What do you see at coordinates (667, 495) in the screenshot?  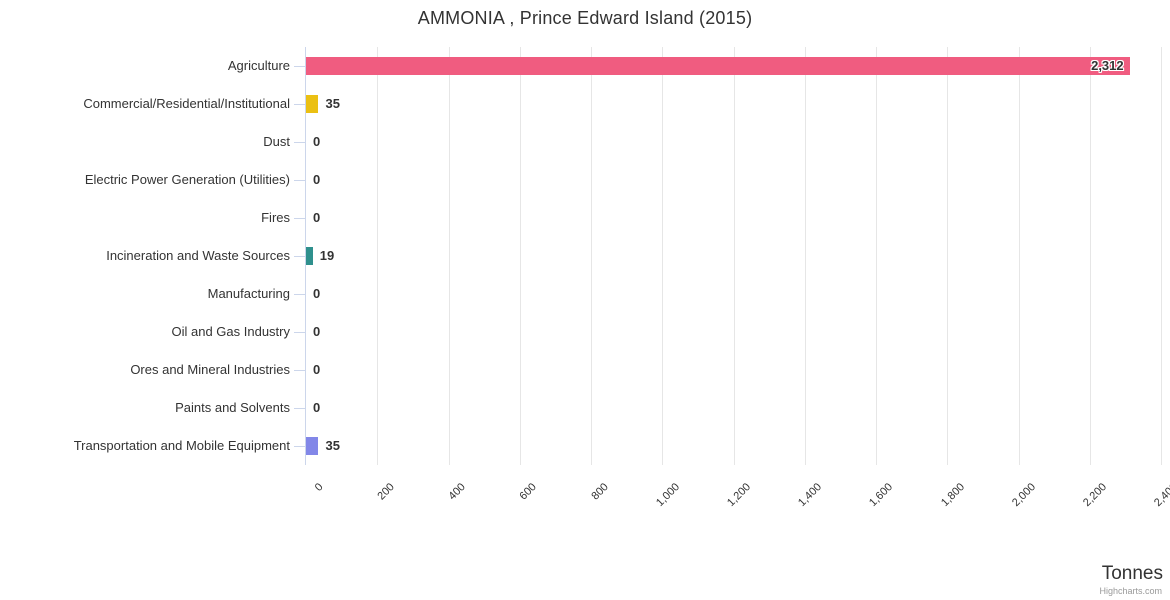 I see `x-axis-tick-label: 1,000` at bounding box center [667, 495].